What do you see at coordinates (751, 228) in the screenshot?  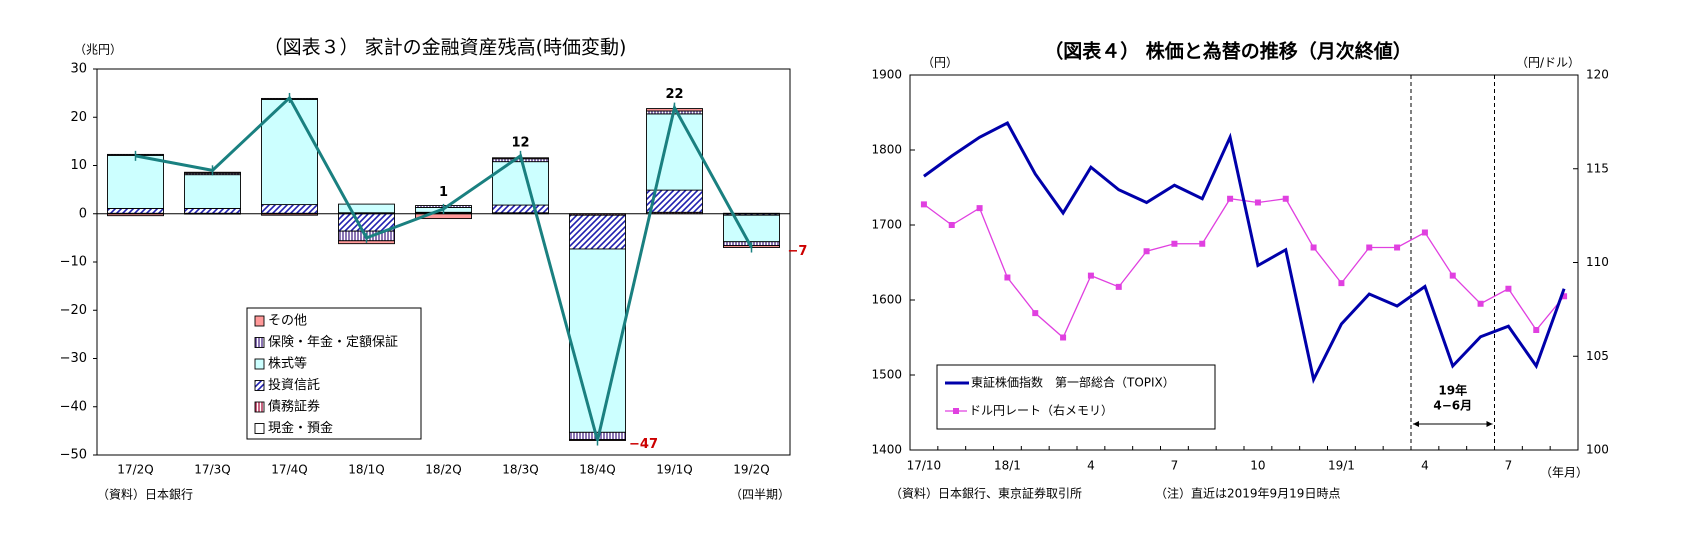 I see `chart1-bar-株式等-19/2Q` at bounding box center [751, 228].